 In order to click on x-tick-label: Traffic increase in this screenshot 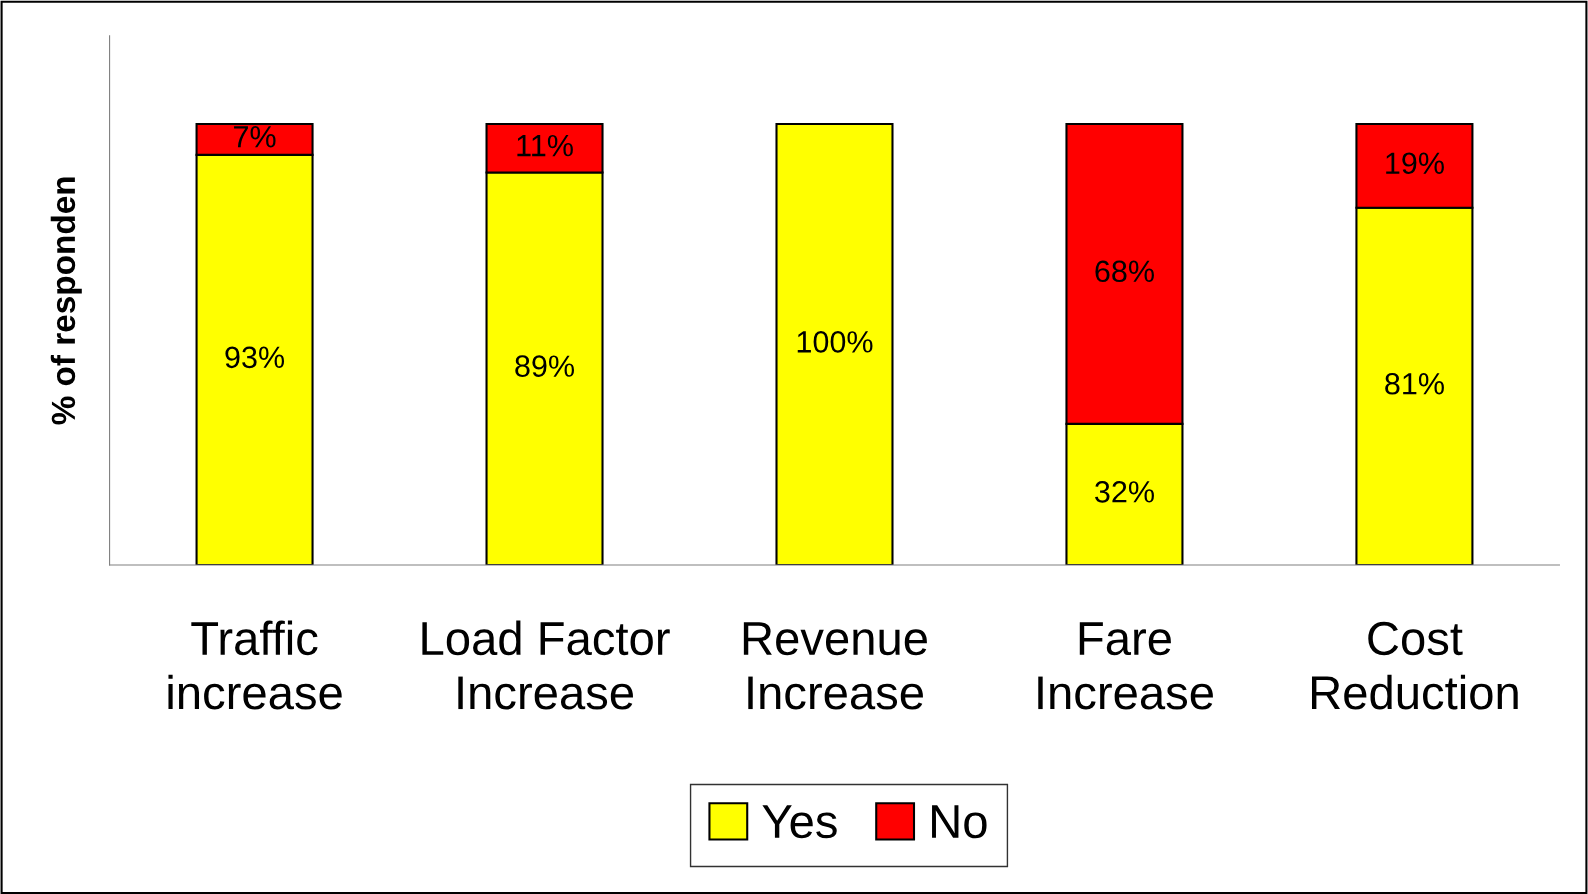, I will do `click(255, 665)`.